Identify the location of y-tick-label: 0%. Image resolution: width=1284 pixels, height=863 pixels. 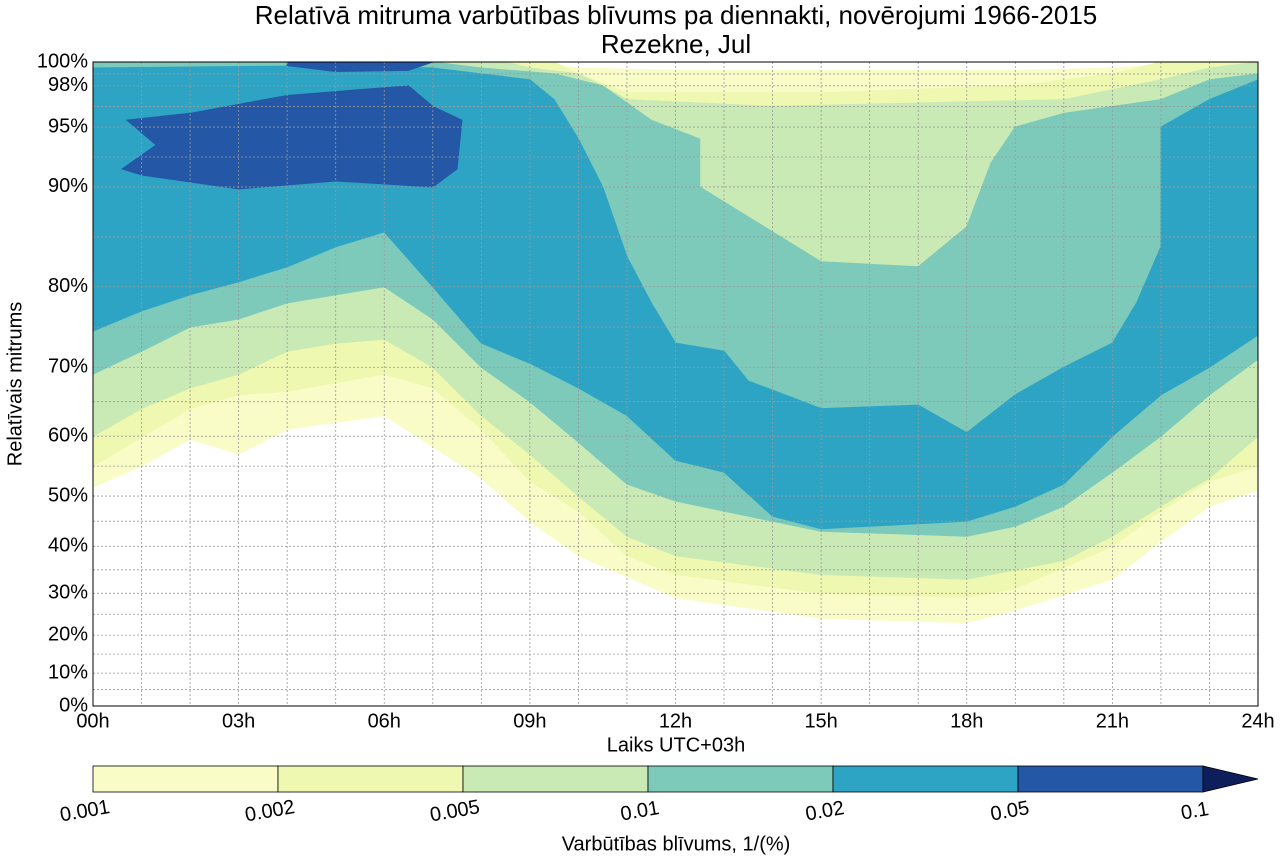
(73, 705).